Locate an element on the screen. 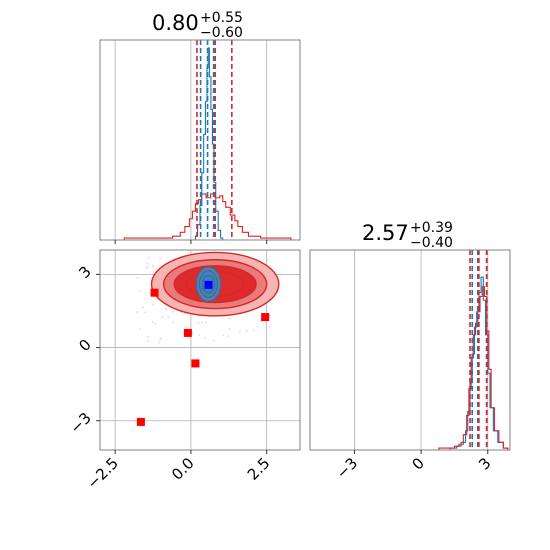 The width and height of the screenshot is (550, 550). p1-red-histogram is located at coordinates (202, 217).